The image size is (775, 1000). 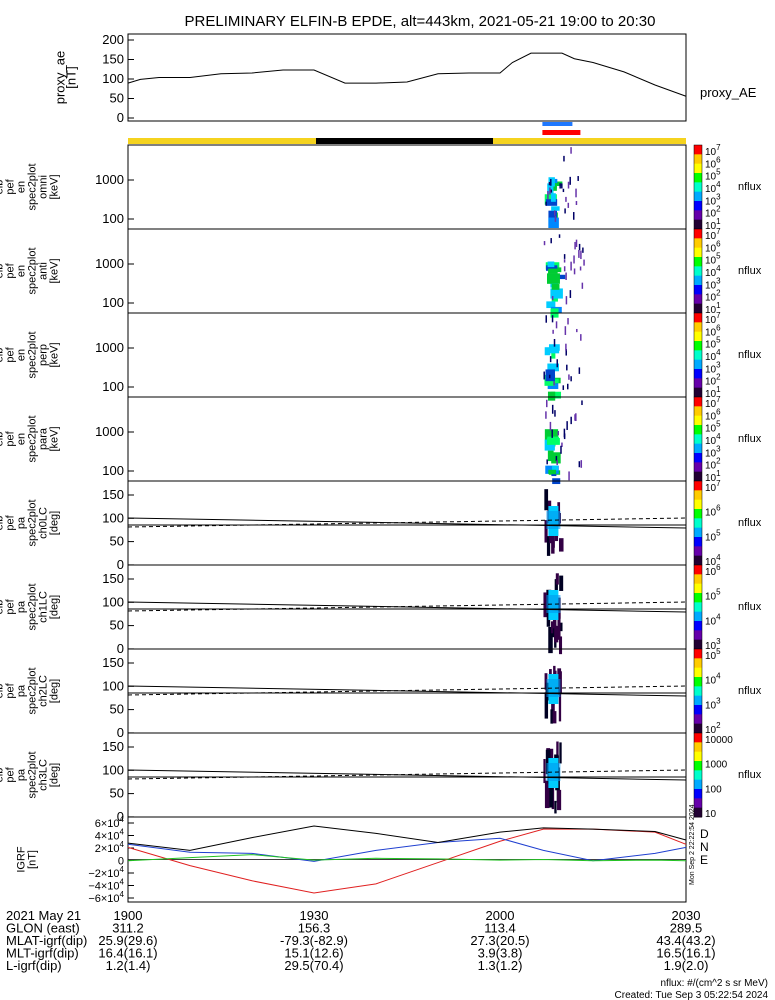 I want to click on x-row-name: L-igrf(dip), so click(x=34, y=965).